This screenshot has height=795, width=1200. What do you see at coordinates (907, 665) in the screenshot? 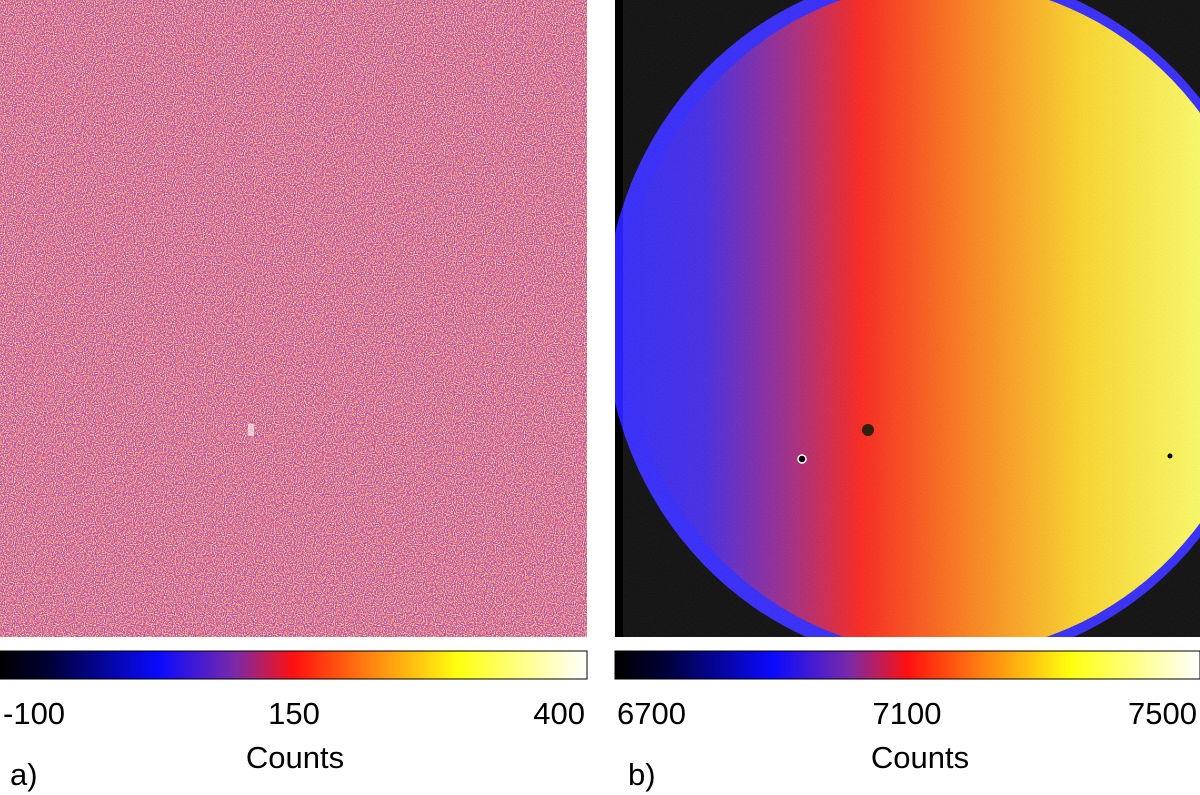
I see `colorbar-b` at bounding box center [907, 665].